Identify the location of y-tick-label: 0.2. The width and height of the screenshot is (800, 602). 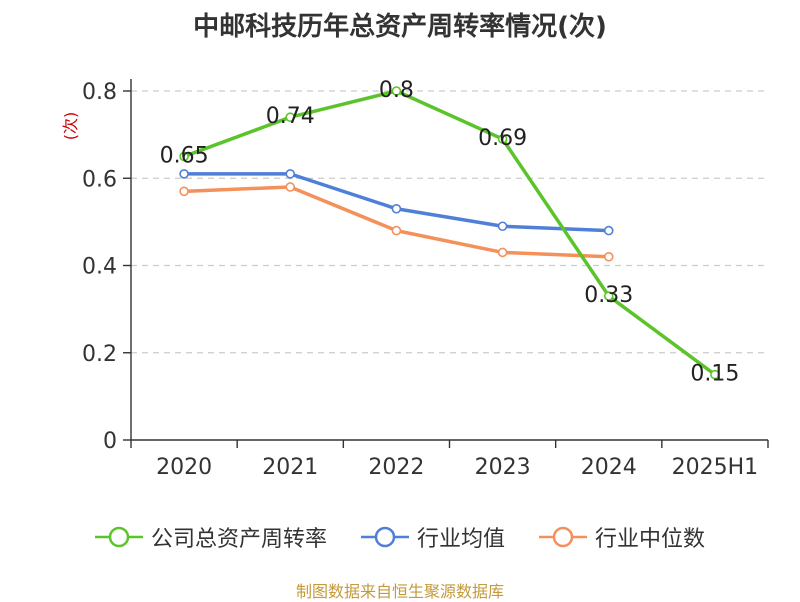
(99, 354).